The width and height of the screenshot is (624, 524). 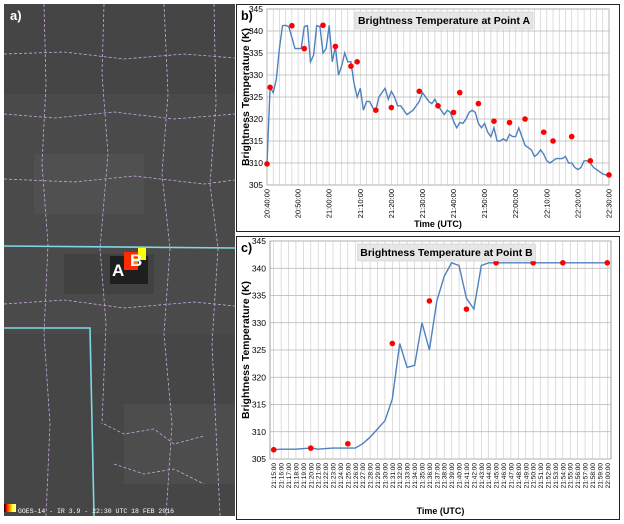 I want to click on x-tick-label: 21:36:00, so click(x=430, y=476).